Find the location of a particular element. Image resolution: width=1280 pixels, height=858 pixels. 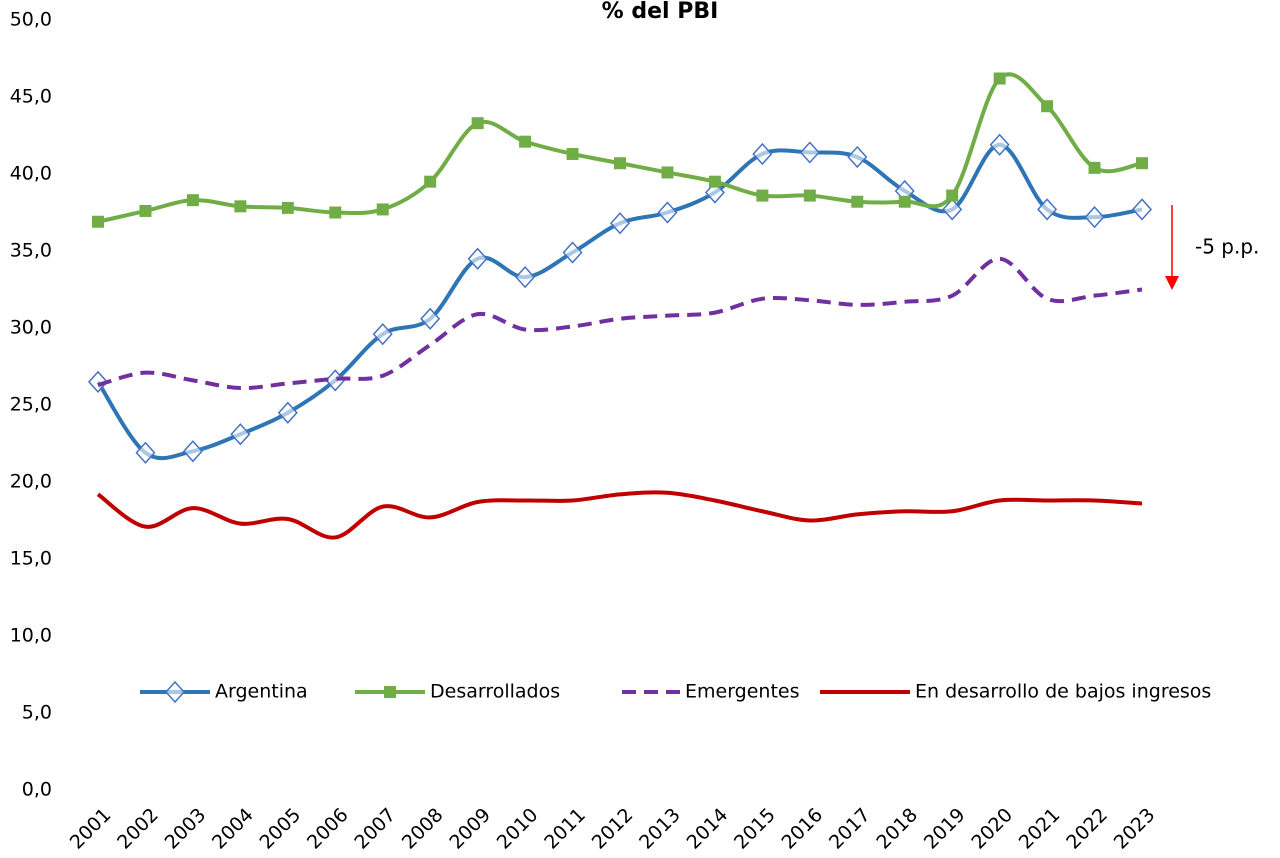

y-tick-label: 25,0 is located at coordinates (31, 405).